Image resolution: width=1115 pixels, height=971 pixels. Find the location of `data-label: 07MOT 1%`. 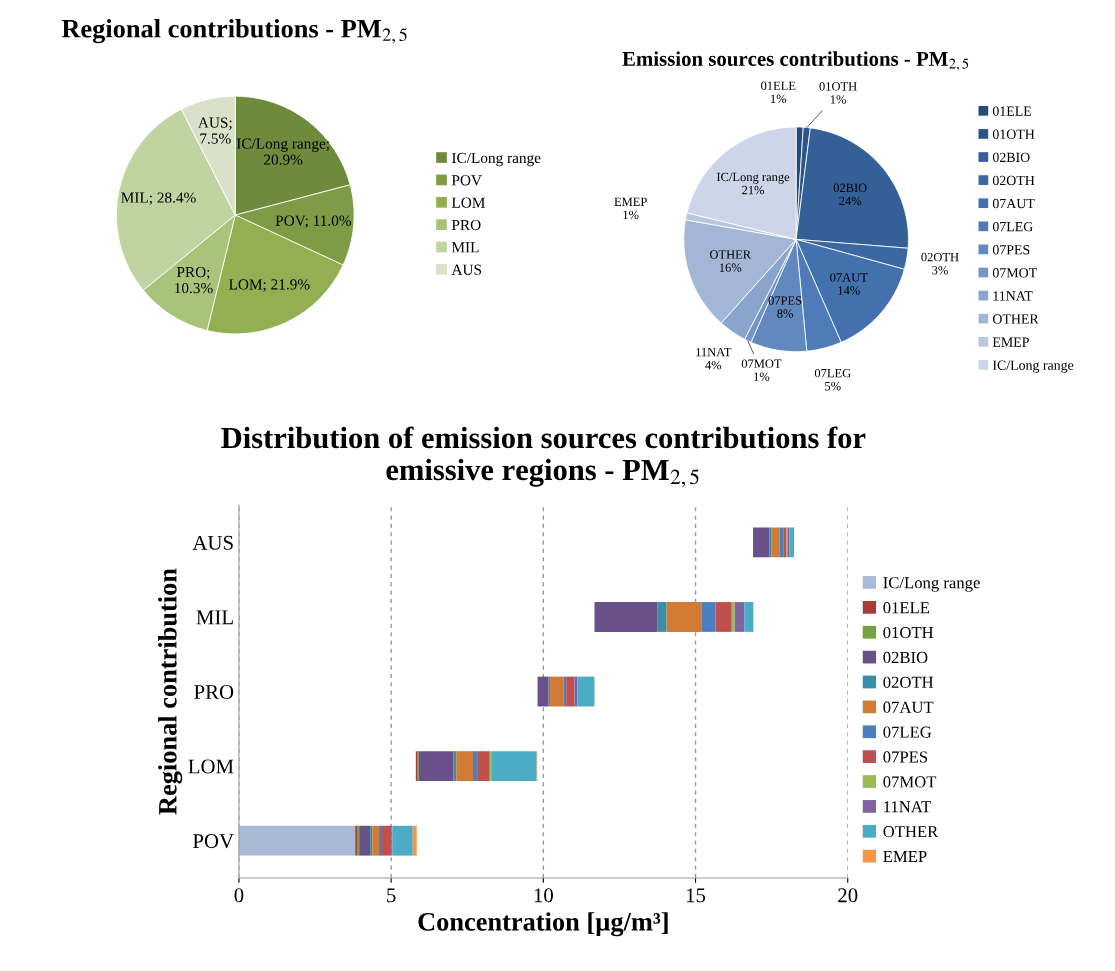

data-label: 07MOT 1% is located at coordinates (761, 370).